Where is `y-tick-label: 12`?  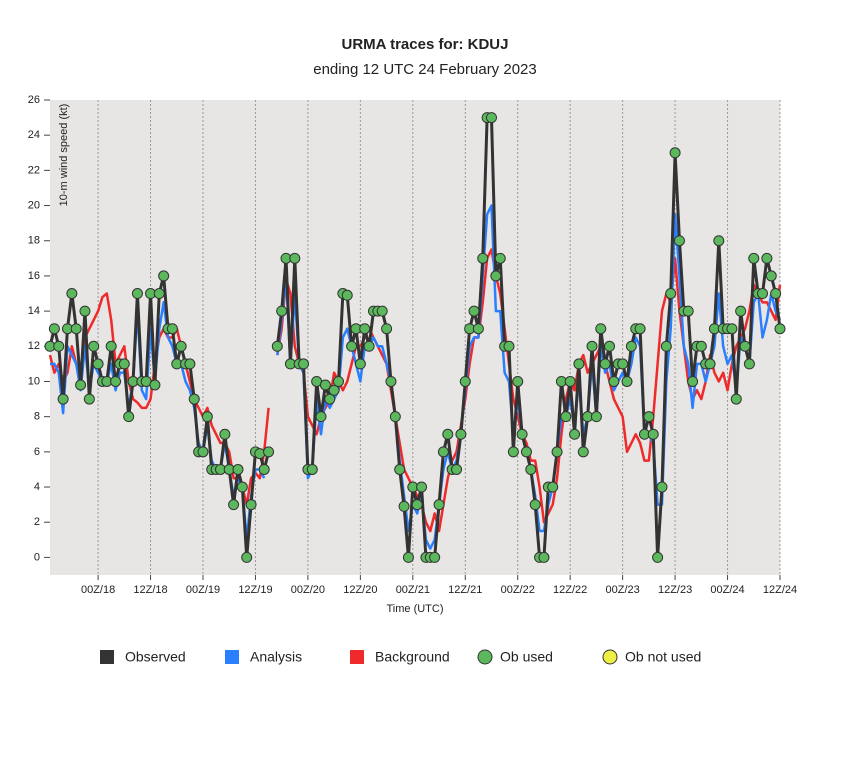
y-tick-label: 12 is located at coordinates (34, 346).